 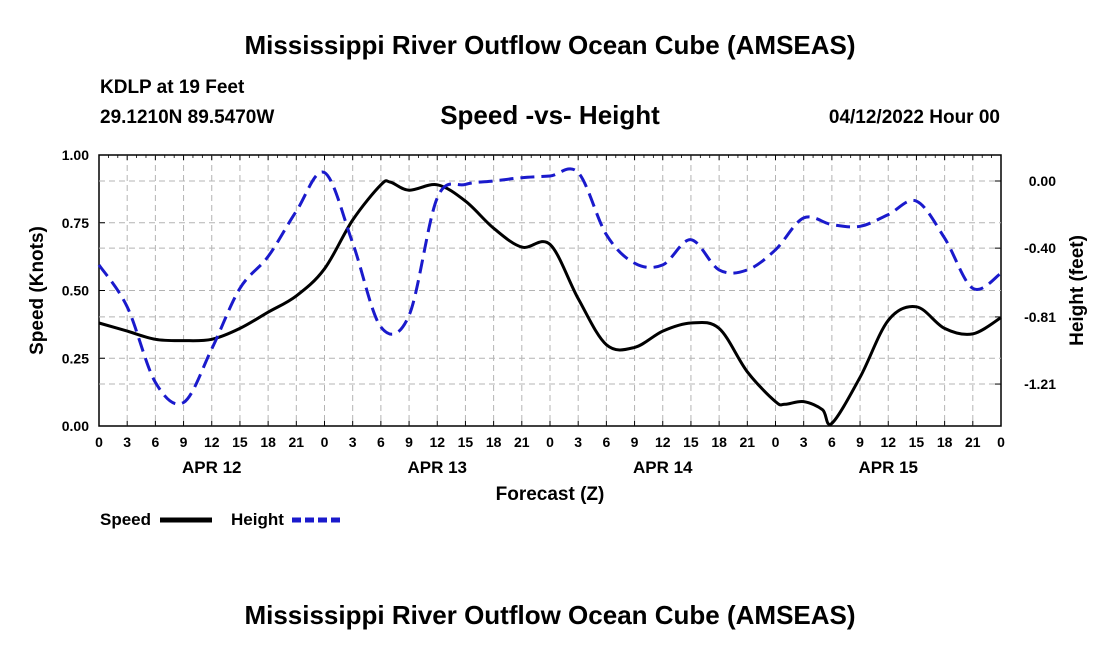 I want to click on day-label: APR 14, so click(x=663, y=467).